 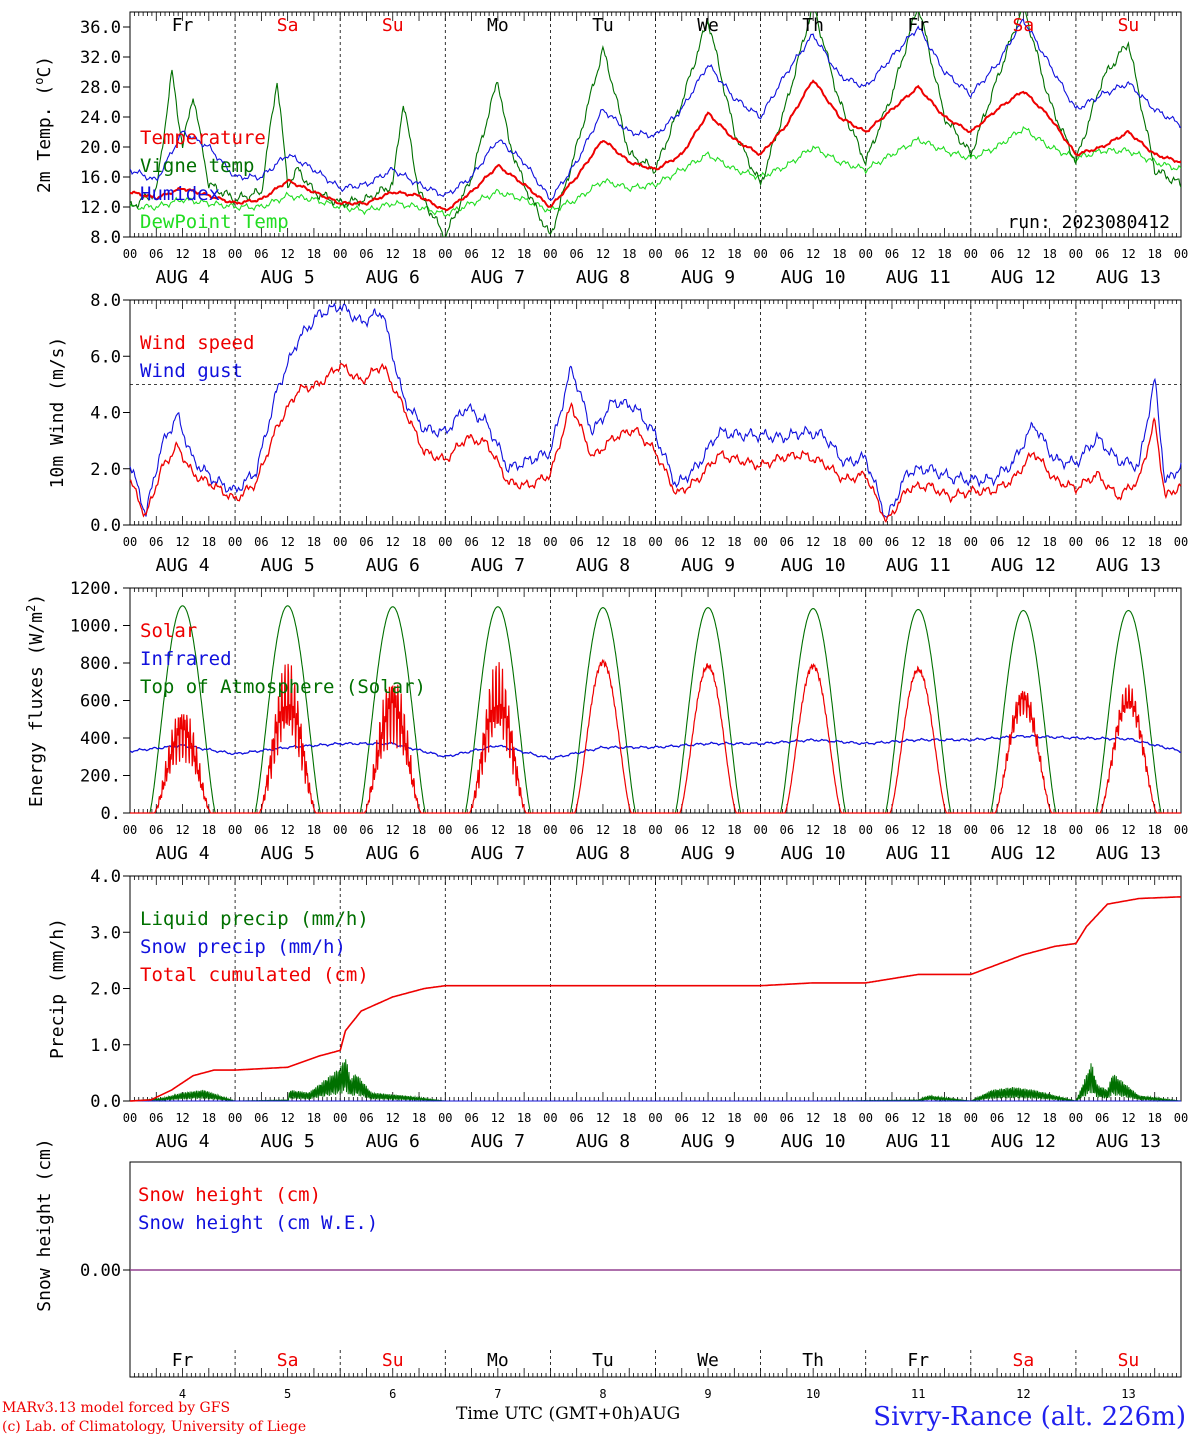 I want to click on series-line-wind-gust, so click(x=655, y=410).